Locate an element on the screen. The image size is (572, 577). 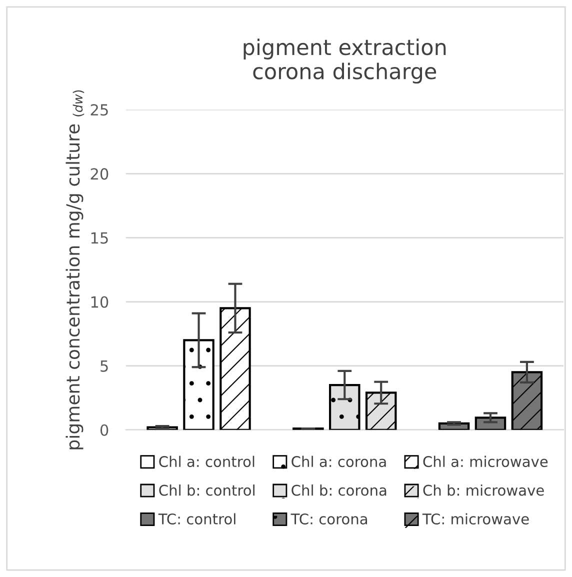
y-axis-title: pigment concentration mg/g culture $_{(dw)}$ is located at coordinates (75, 270).